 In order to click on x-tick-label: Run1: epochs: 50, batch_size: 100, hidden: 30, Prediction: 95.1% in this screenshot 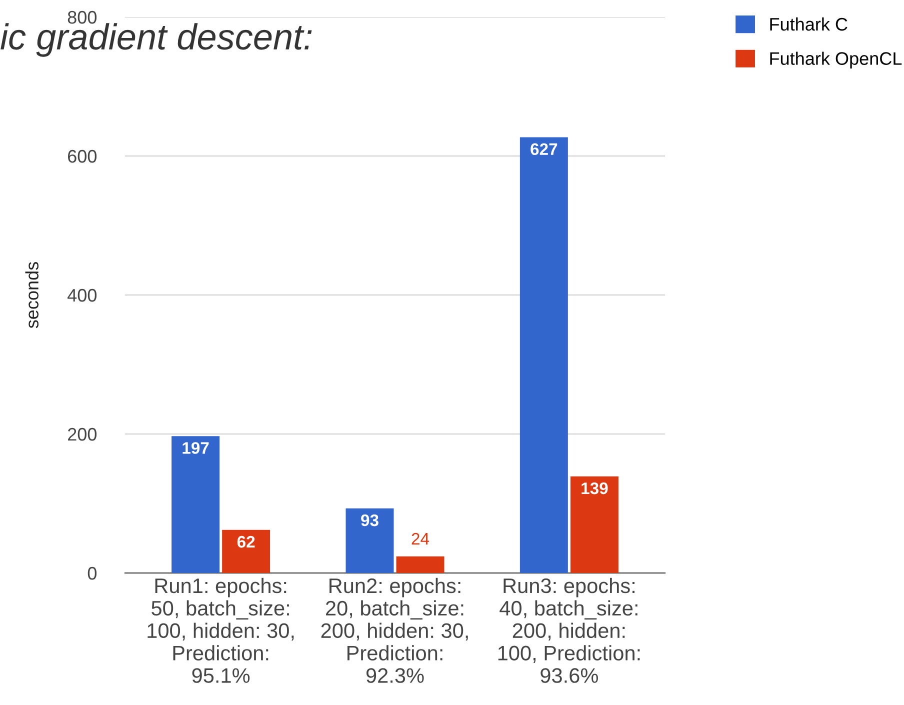, I will do `click(221, 630)`.